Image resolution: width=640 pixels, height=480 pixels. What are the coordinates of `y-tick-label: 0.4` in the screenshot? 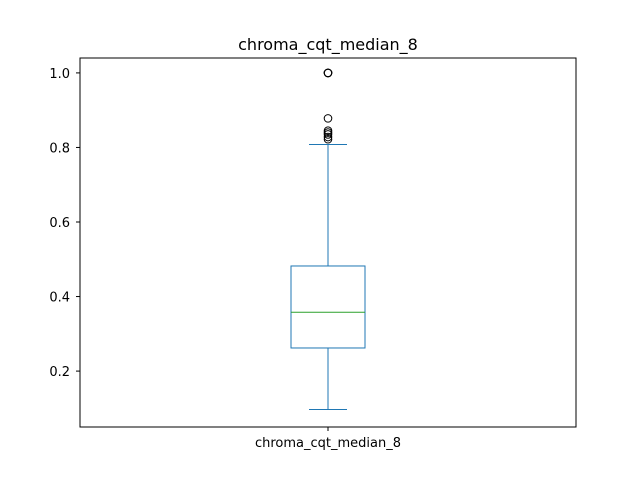 It's located at (59, 298).